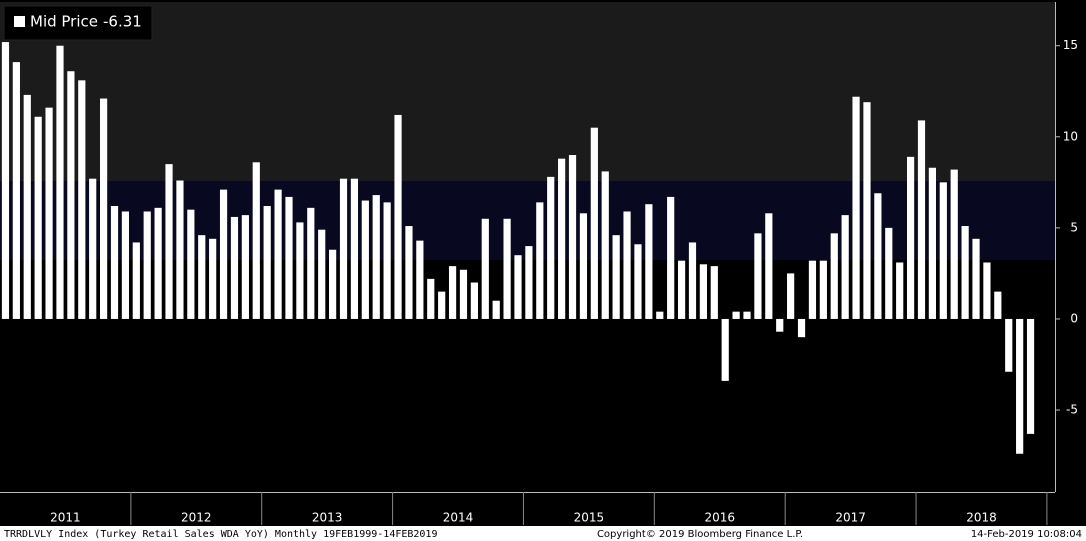 The image size is (1086, 541). Describe the element at coordinates (196, 518) in the screenshot. I see `x-year-label: 2012` at that location.